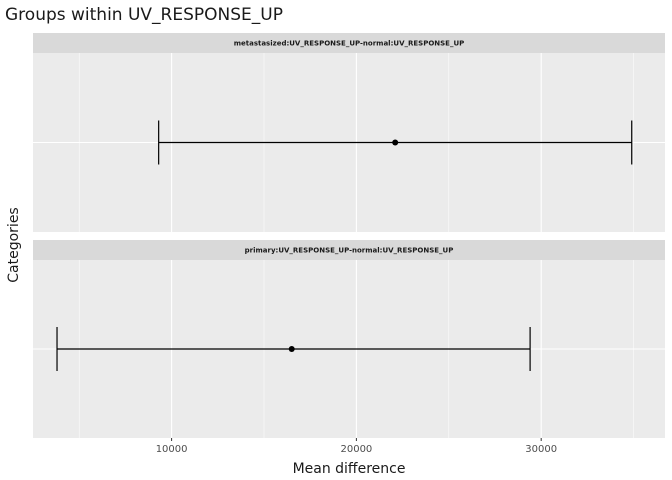 This screenshot has height=480, width=672. I want to click on x-tick-label: 20000, so click(356, 449).